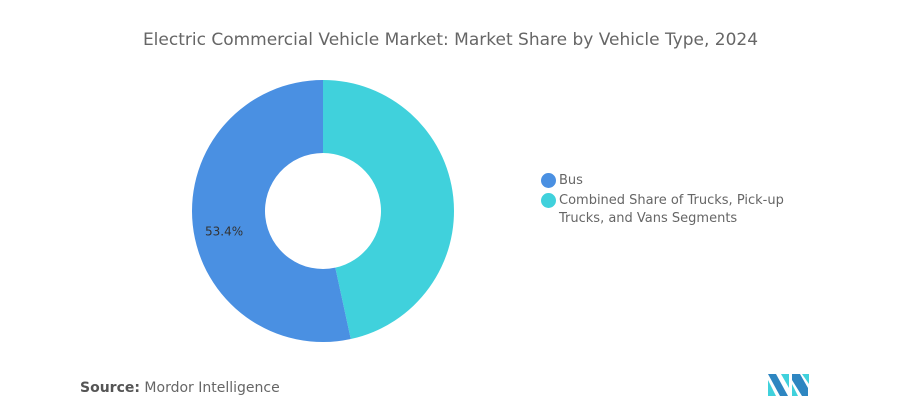 The height and width of the screenshot is (419, 901). Describe the element at coordinates (224, 232) in the screenshot. I see `data-label: 53.4%` at that location.